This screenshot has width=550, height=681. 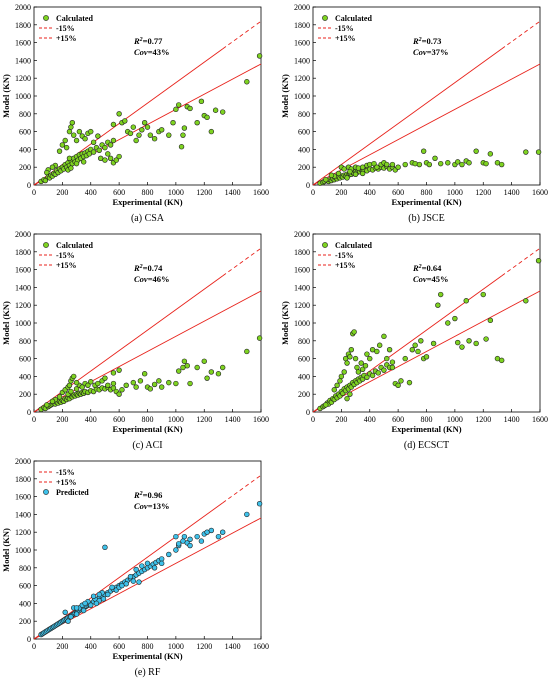 I want to click on plus15-line-dashed, so click(x=242, y=489).